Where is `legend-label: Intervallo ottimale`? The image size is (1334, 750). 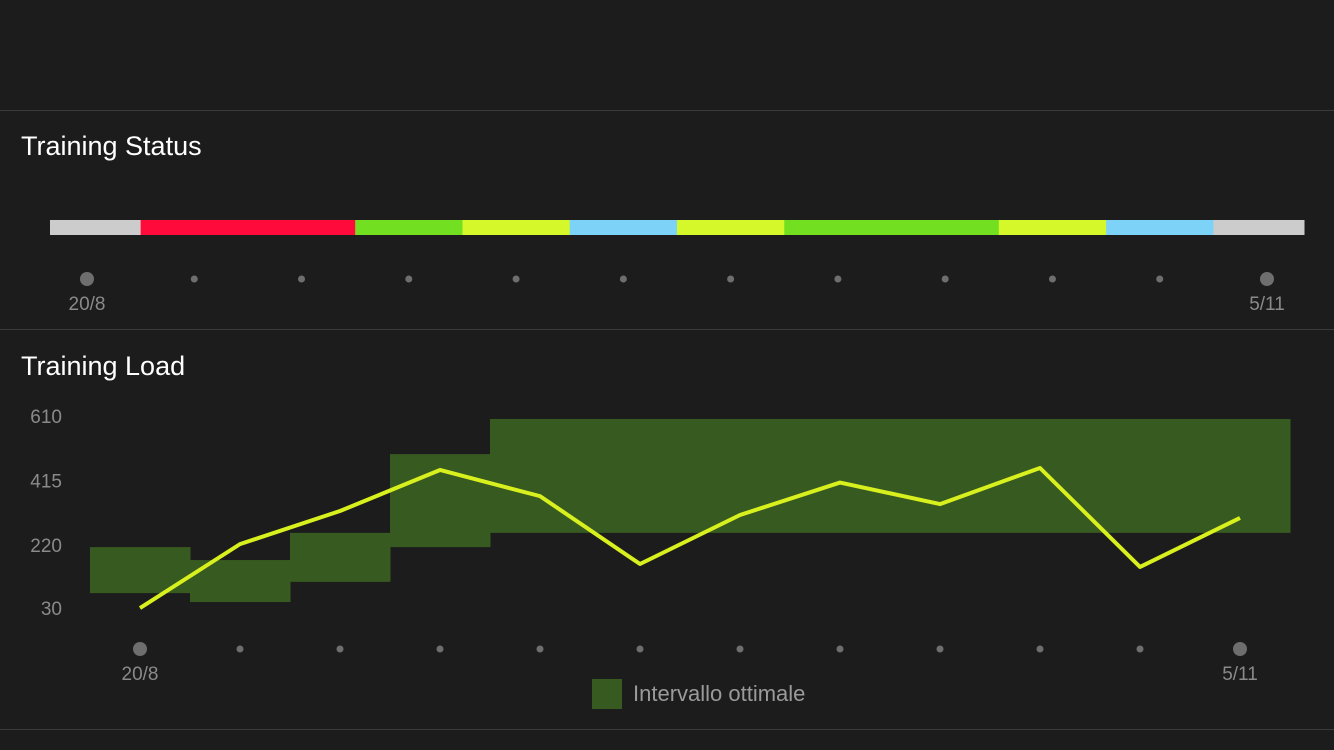 legend-label: Intervallo ottimale is located at coordinates (719, 693).